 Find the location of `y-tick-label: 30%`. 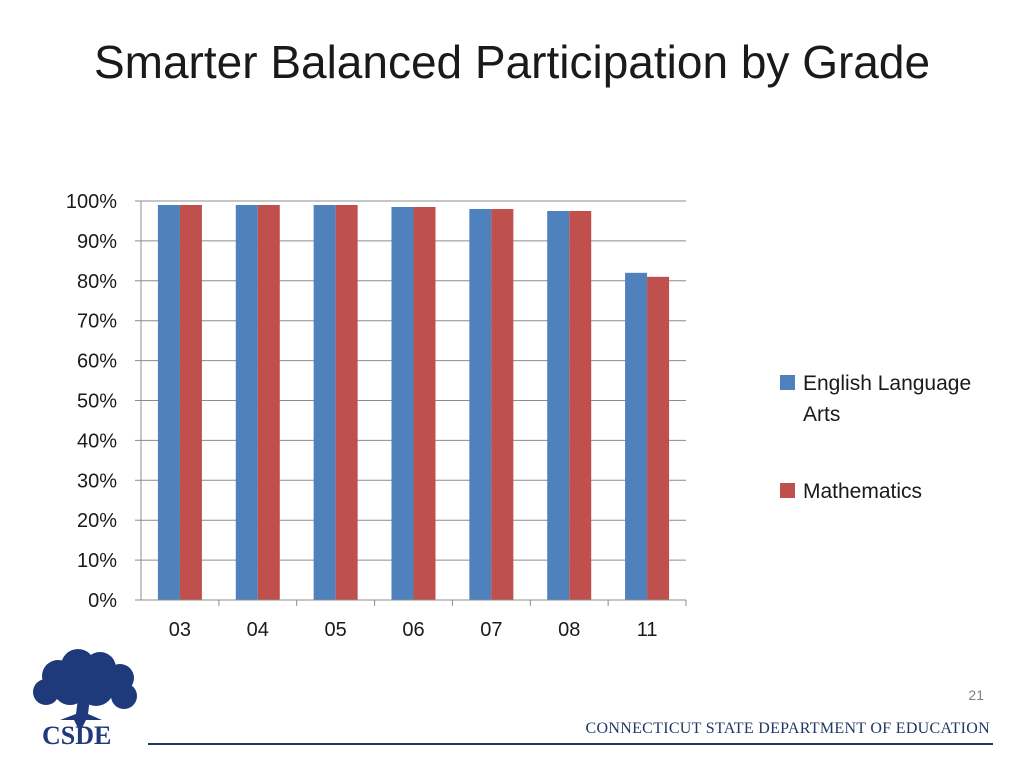

y-tick-label: 30% is located at coordinates (97, 481).